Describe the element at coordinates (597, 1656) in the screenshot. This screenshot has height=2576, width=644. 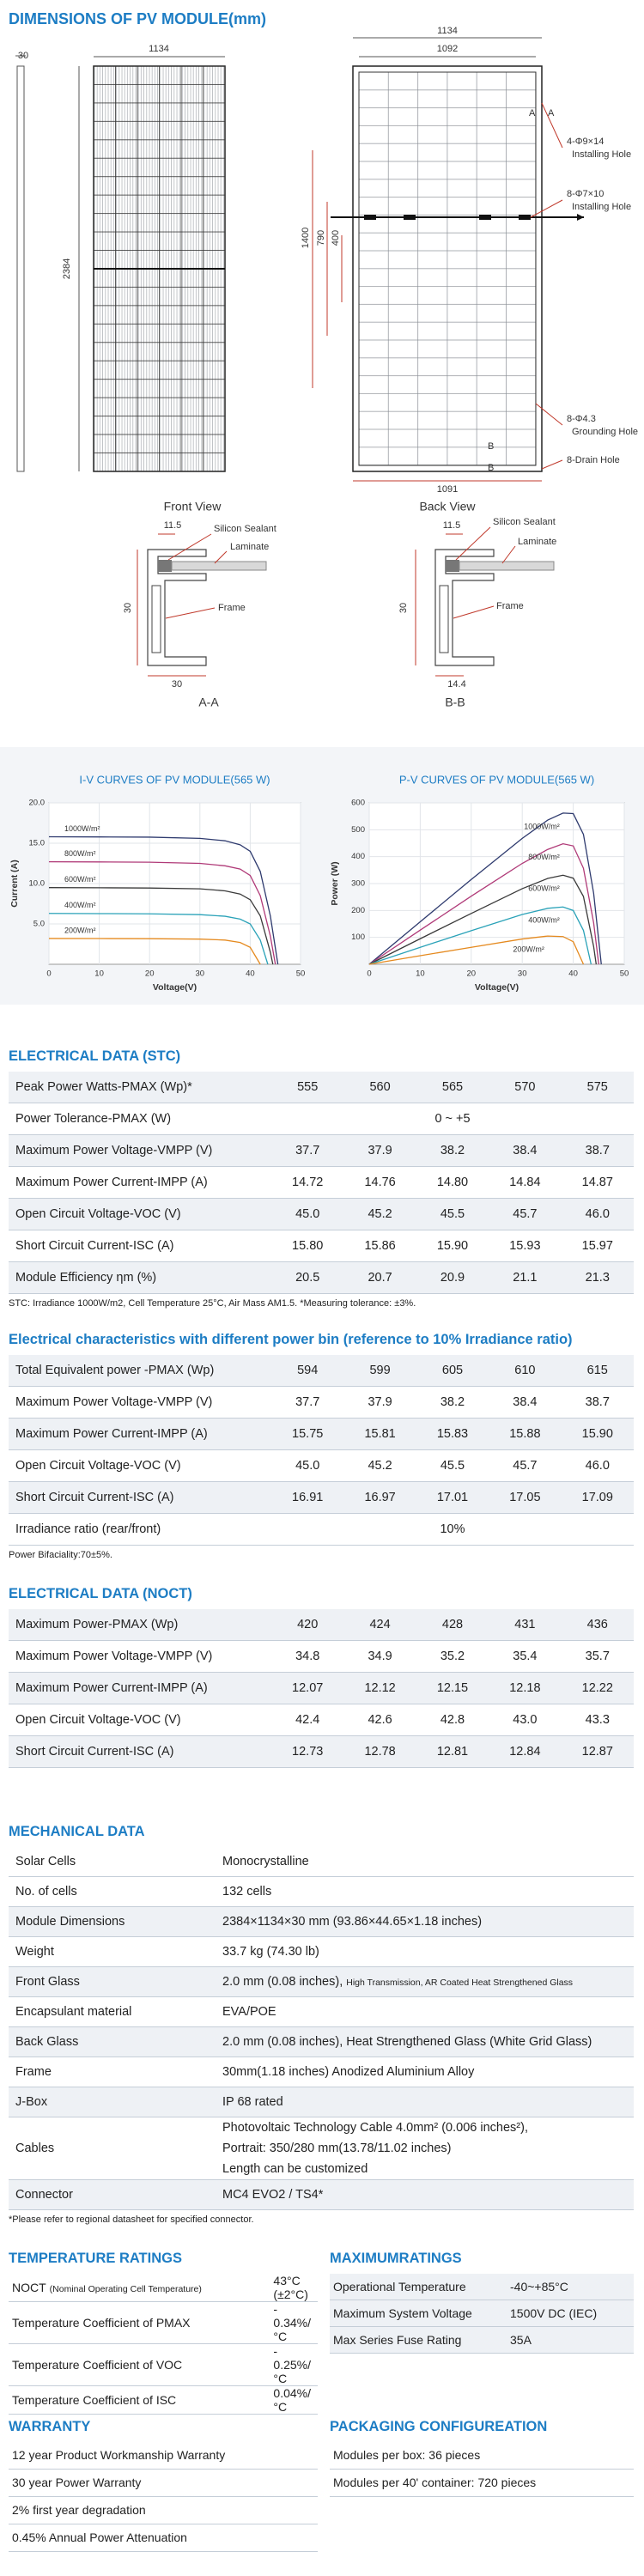
I see `cell: 35.7` at that location.